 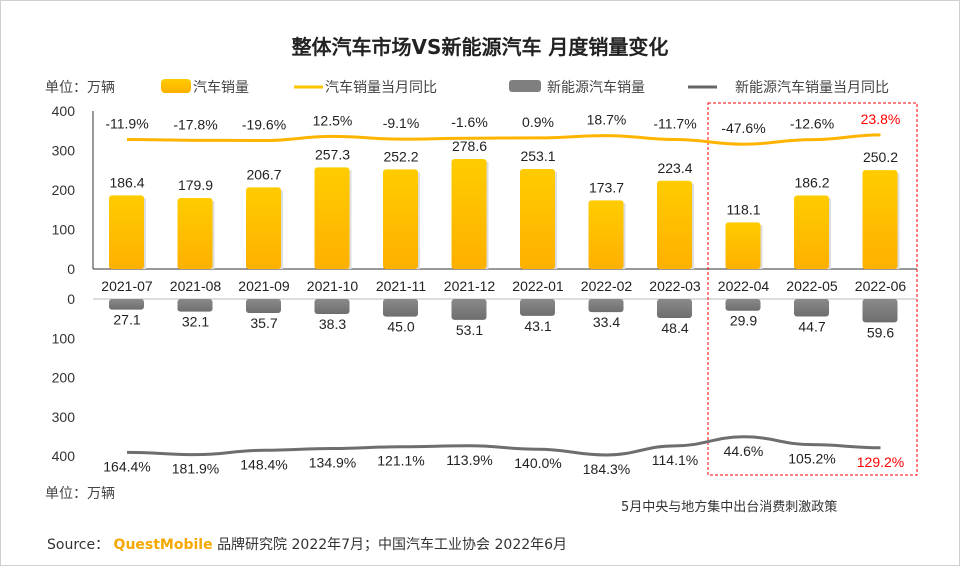 What do you see at coordinates (64, 417) in the screenshot?
I see `y-tick-label-bottom: 300` at bounding box center [64, 417].